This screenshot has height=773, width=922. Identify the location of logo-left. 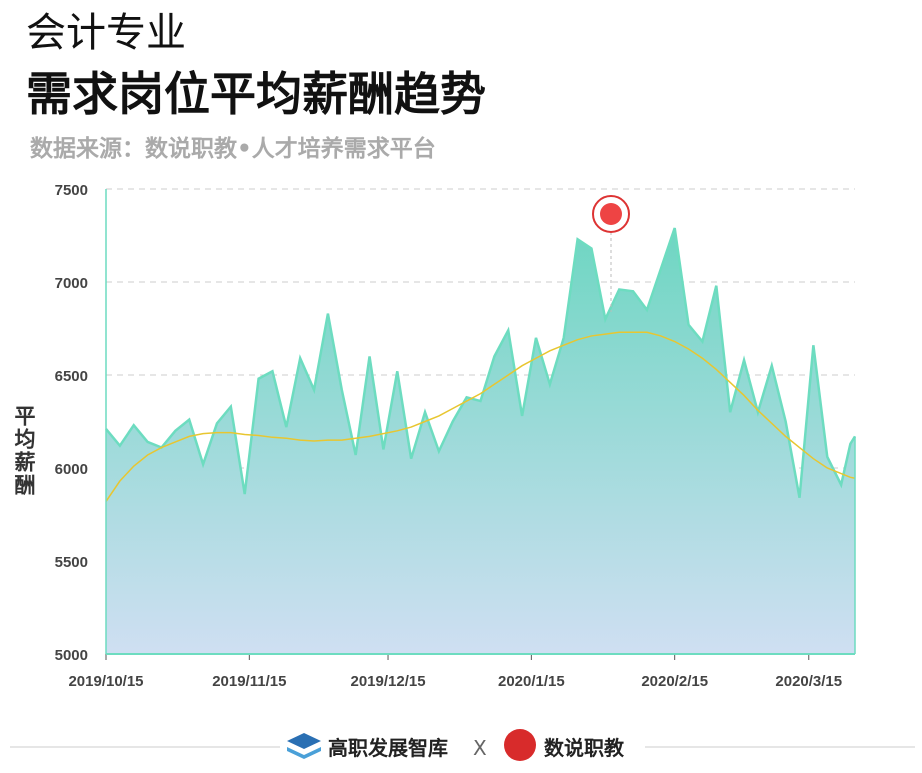
(304, 746).